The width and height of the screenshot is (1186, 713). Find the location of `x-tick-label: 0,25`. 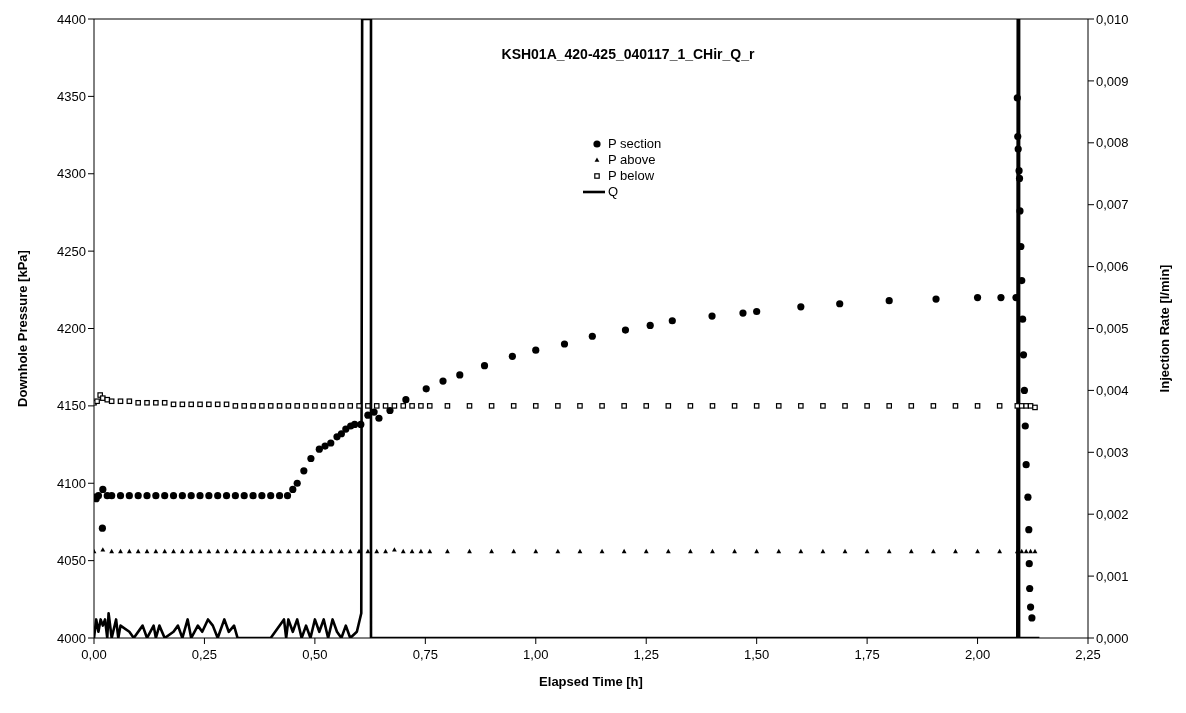

x-tick-label: 0,25 is located at coordinates (204, 655).